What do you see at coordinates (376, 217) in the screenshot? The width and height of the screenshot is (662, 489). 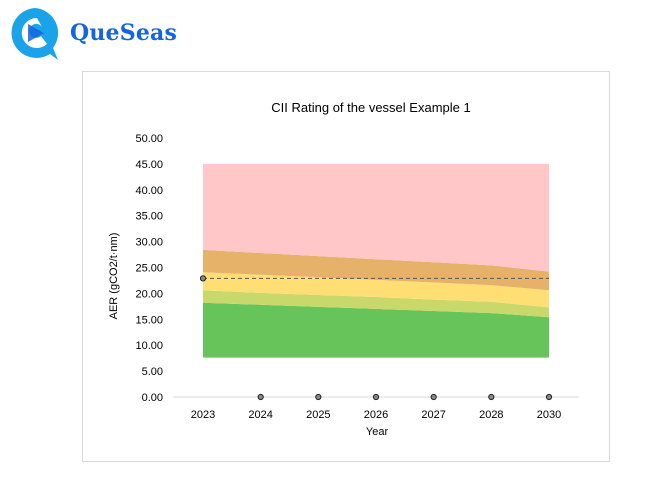 I see `rating-band-e` at bounding box center [376, 217].